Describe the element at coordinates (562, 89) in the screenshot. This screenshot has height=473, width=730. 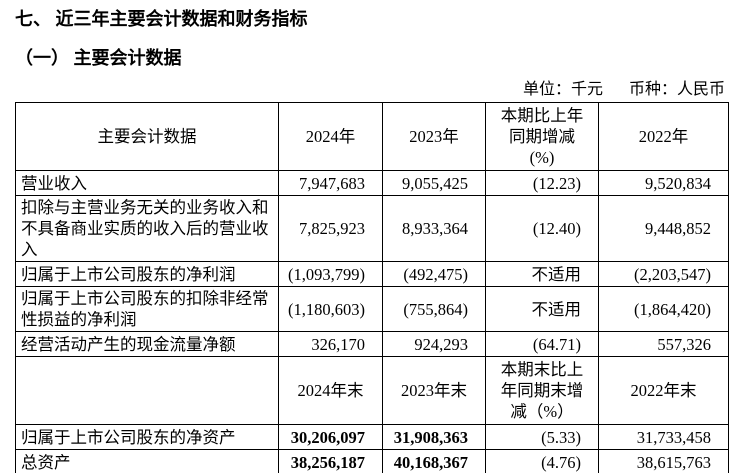
I see `unit-label: 单位：千元` at that location.